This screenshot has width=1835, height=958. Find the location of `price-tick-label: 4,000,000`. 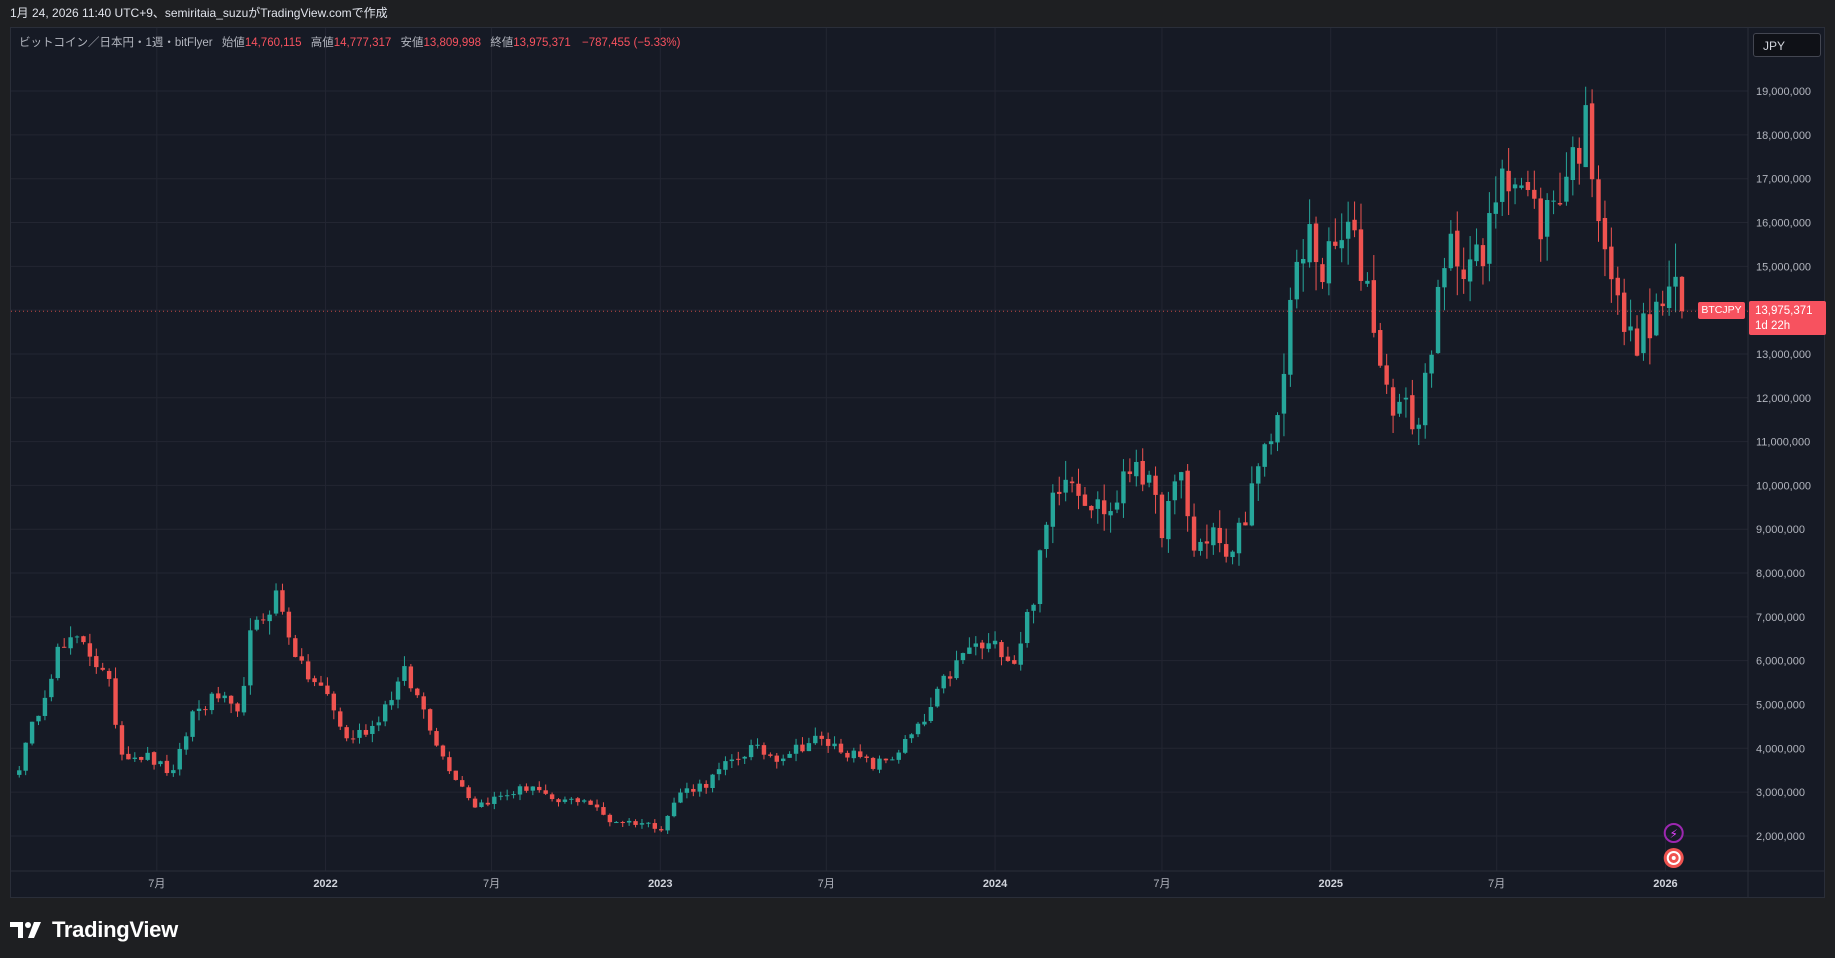

price-tick-label: 4,000,000 is located at coordinates (1780, 749).